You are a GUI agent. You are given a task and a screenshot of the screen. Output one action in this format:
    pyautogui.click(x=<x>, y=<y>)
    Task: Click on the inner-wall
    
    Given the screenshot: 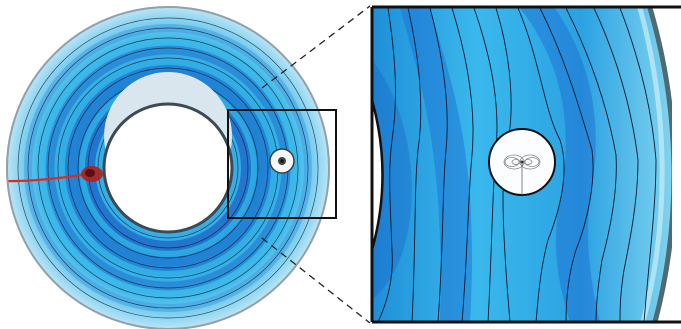 What is the action you would take?
    pyautogui.click(x=378, y=175)
    